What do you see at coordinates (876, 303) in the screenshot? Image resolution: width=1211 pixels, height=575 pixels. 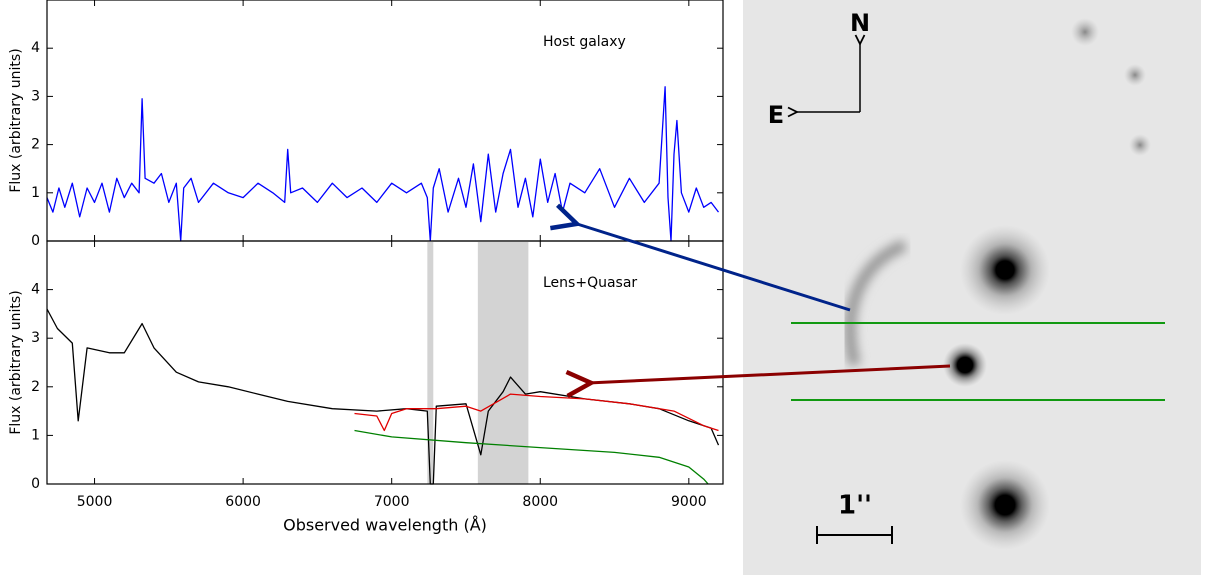 I see `arc` at bounding box center [876, 303].